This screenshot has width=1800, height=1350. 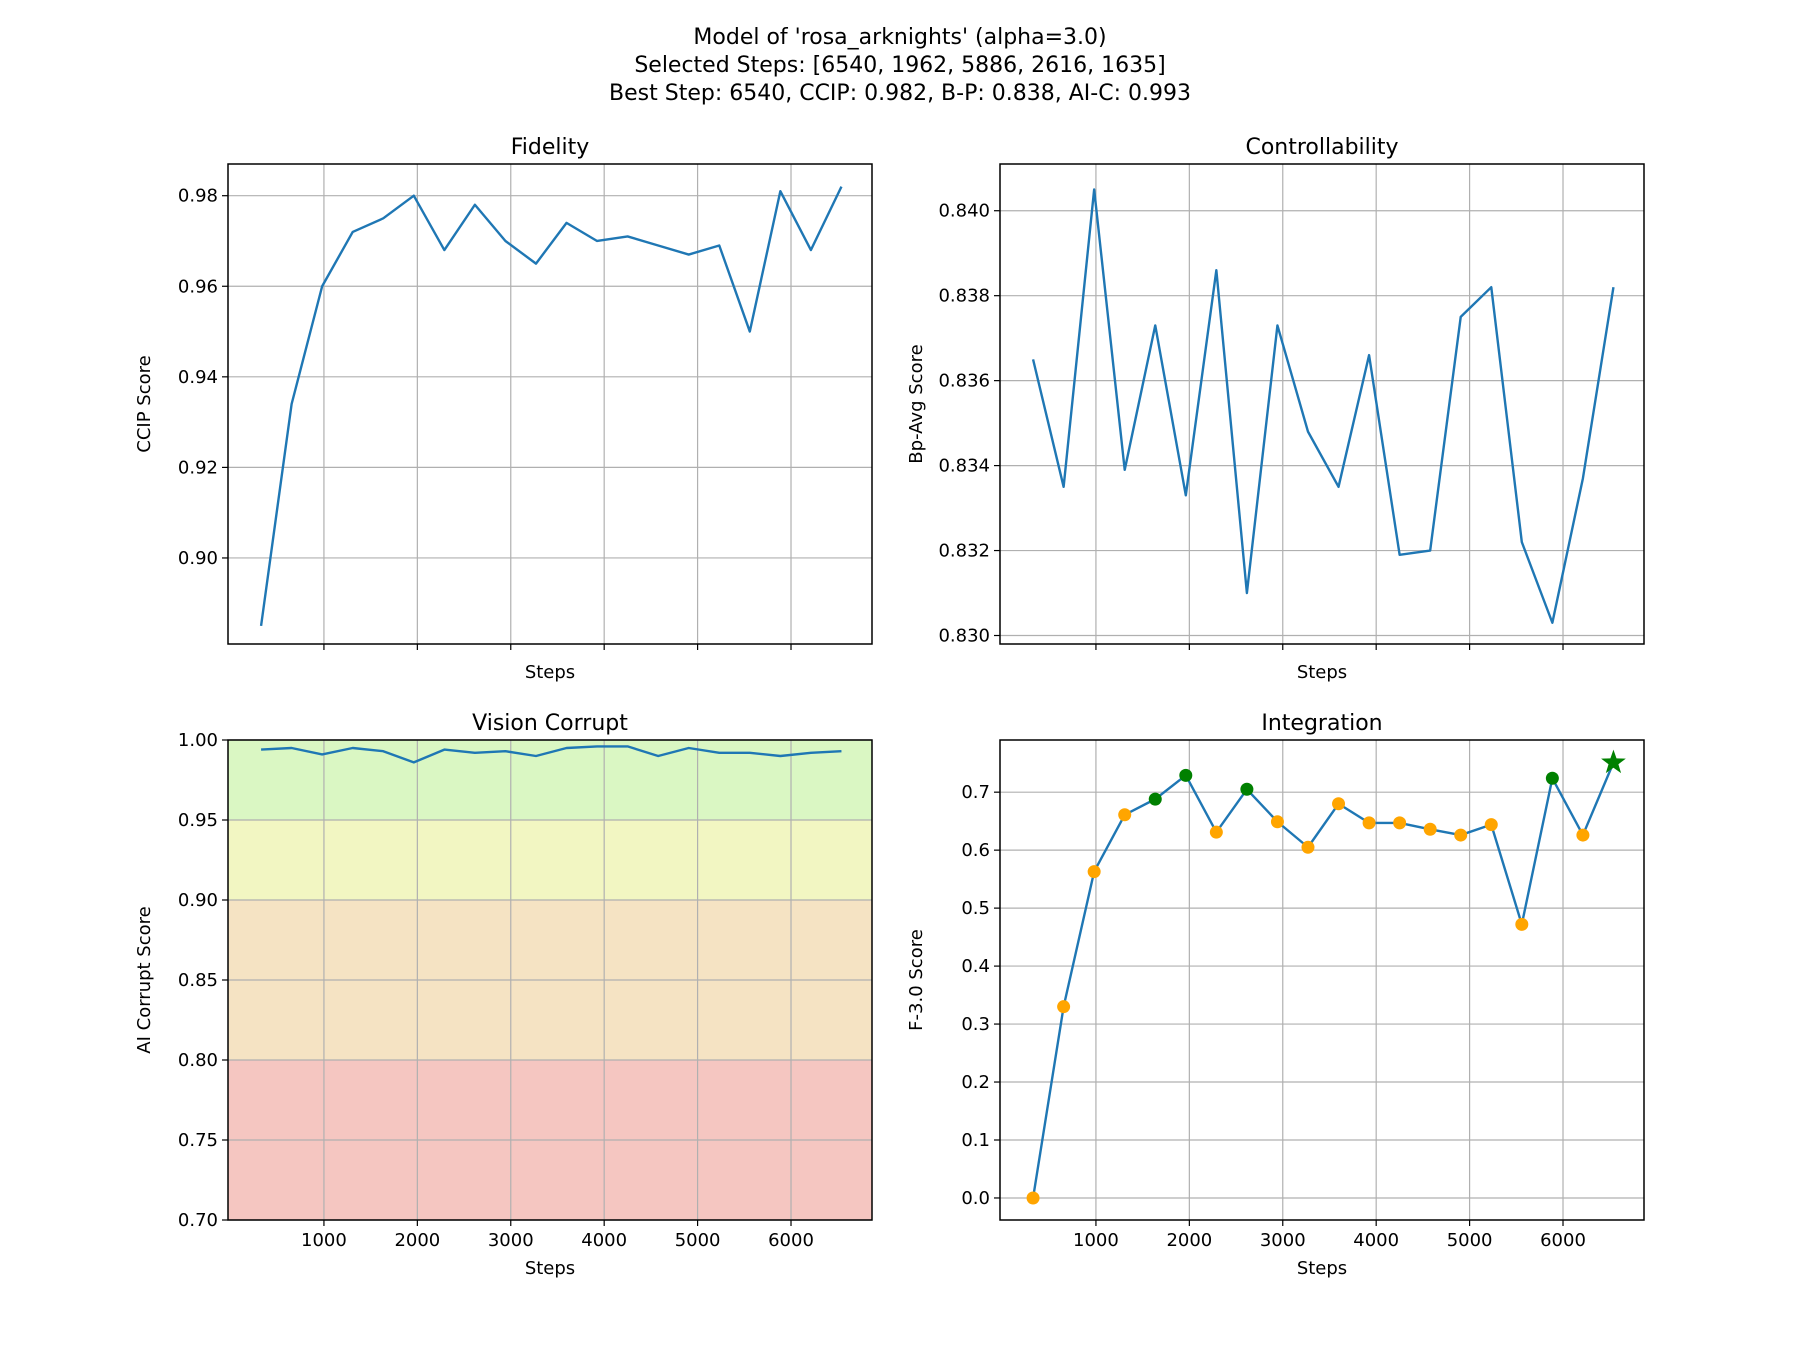 I want to click on vision-corrupt-chart-title: Vision Corrupt, so click(x=550, y=723).